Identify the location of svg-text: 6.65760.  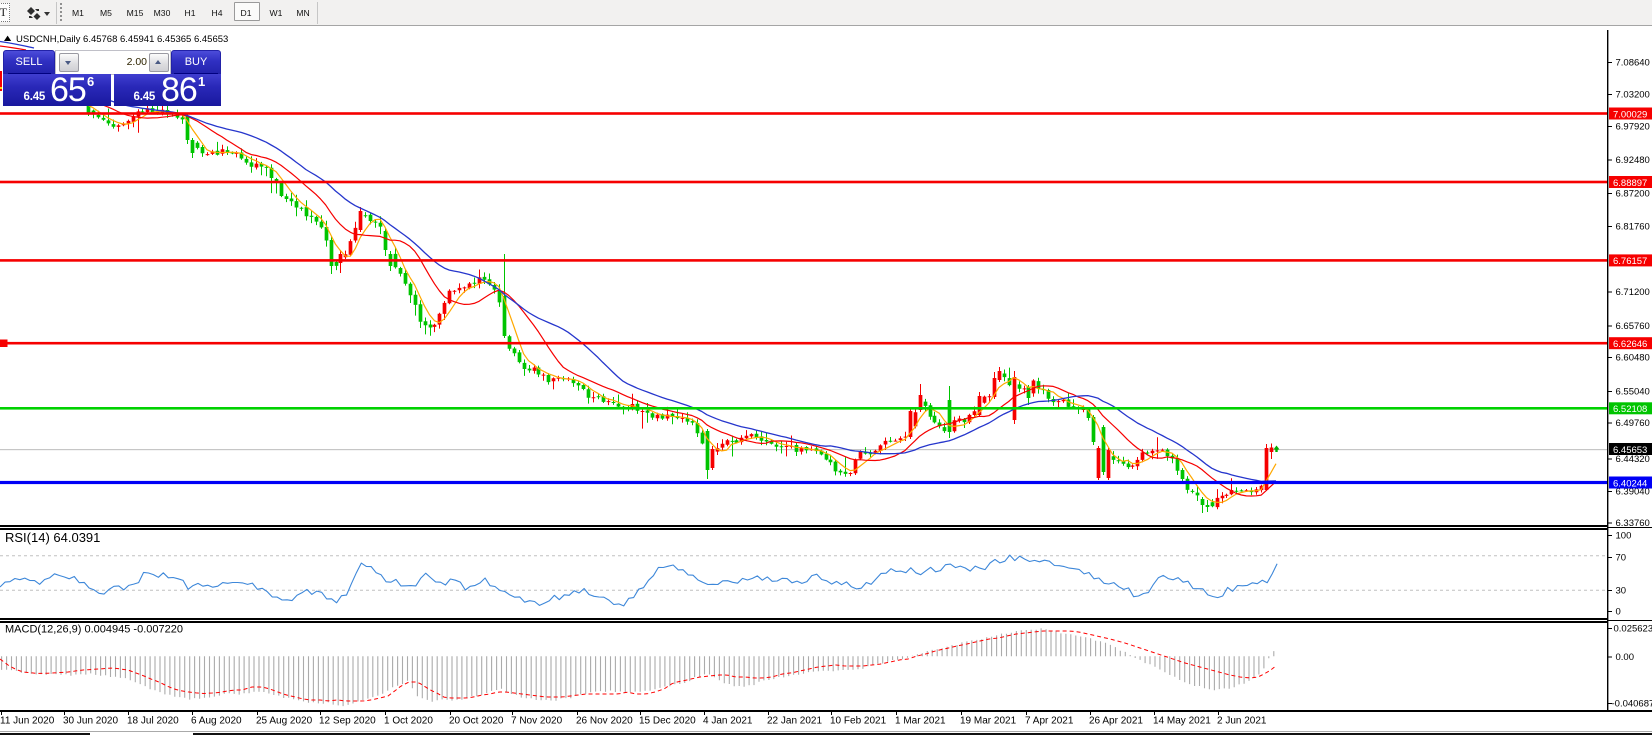
(1633, 326).